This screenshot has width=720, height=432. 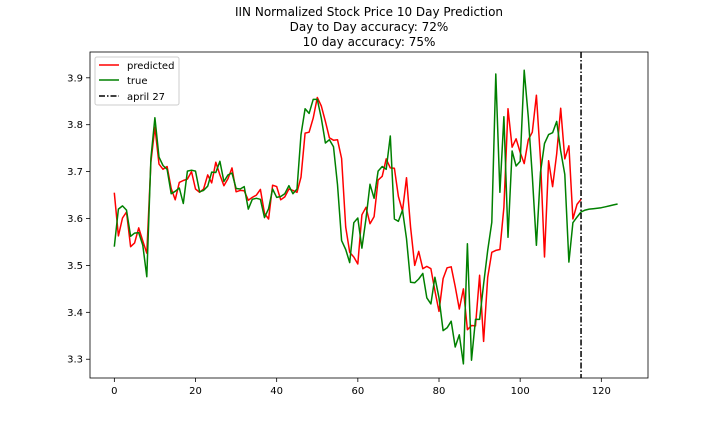 I want to click on legend-label-predicted: predicted, so click(x=150, y=66).